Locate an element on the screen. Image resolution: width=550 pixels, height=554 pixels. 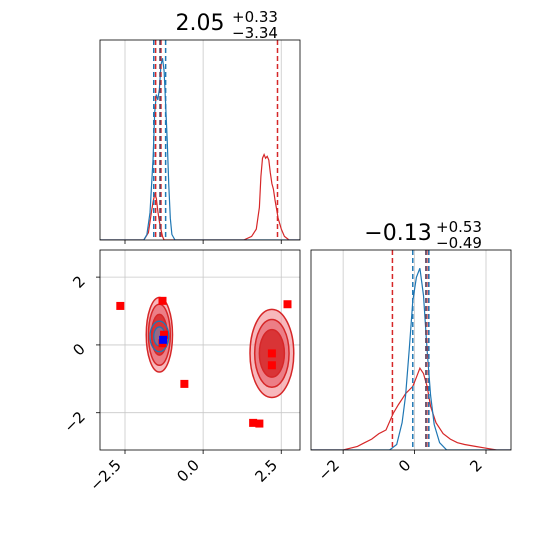
title-bottom-right-sub: −0.49 is located at coordinates (459, 243).